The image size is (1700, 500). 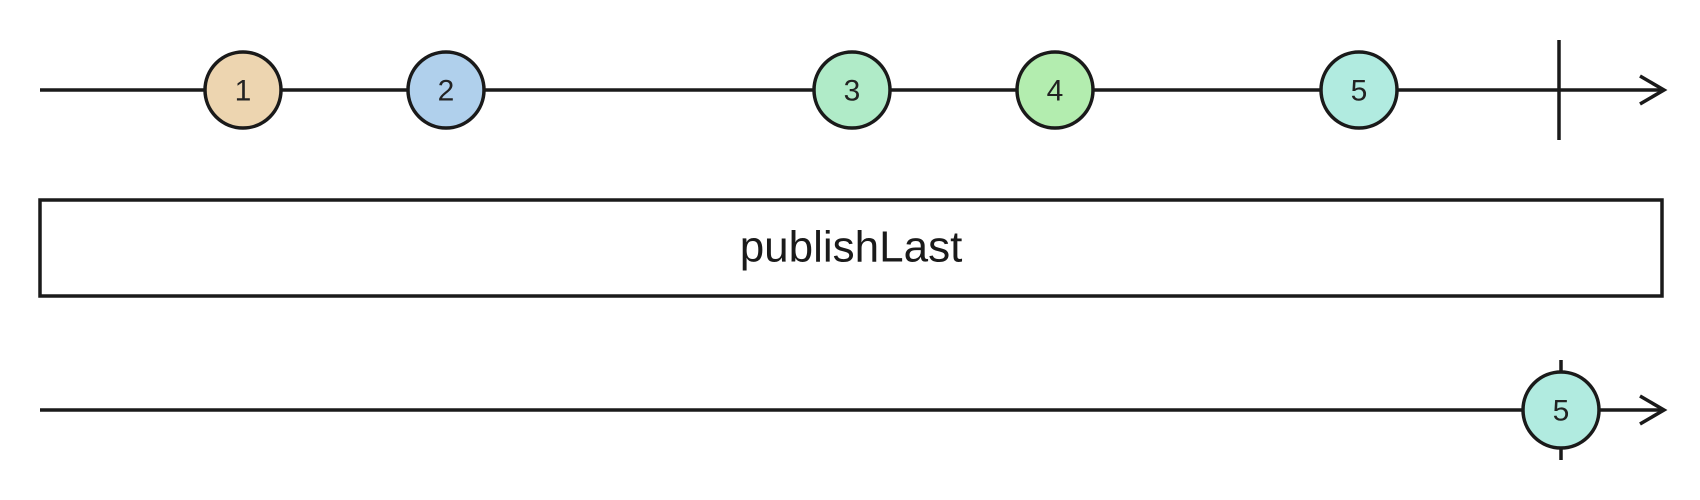 I want to click on output-timeline-arrow-icon, so click(x=1653, y=410).